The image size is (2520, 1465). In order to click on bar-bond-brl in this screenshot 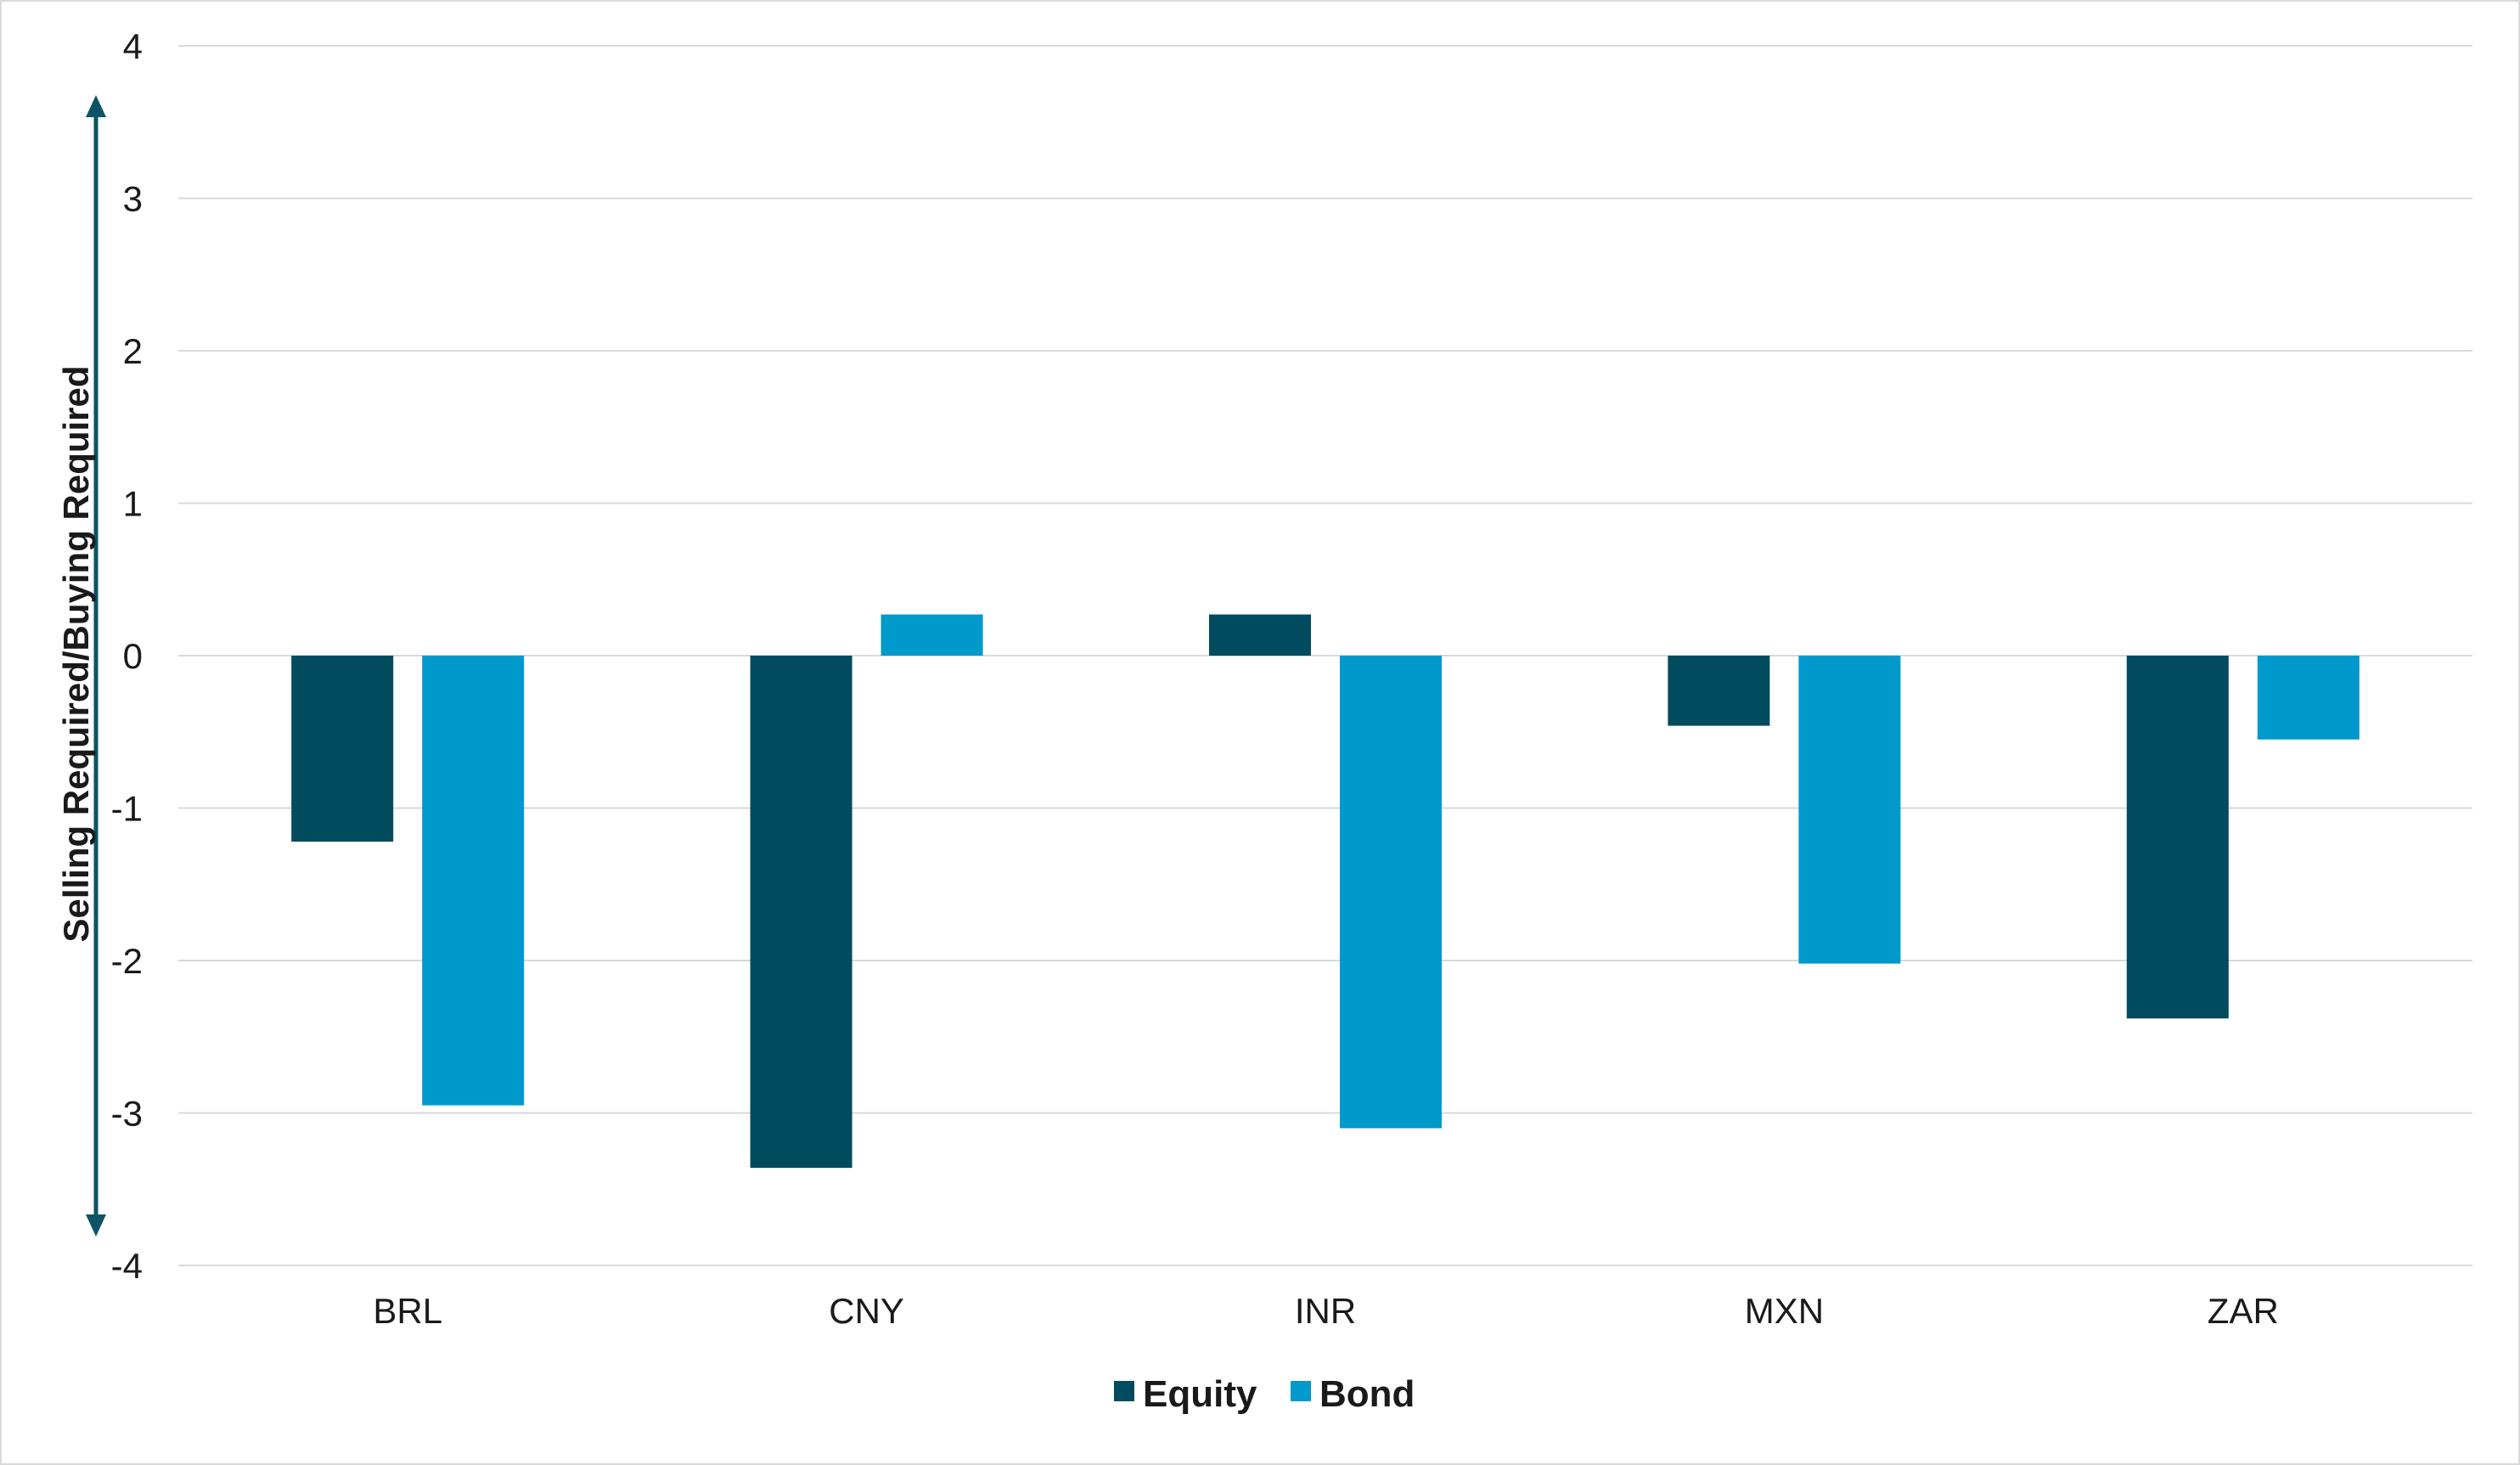, I will do `click(474, 881)`.